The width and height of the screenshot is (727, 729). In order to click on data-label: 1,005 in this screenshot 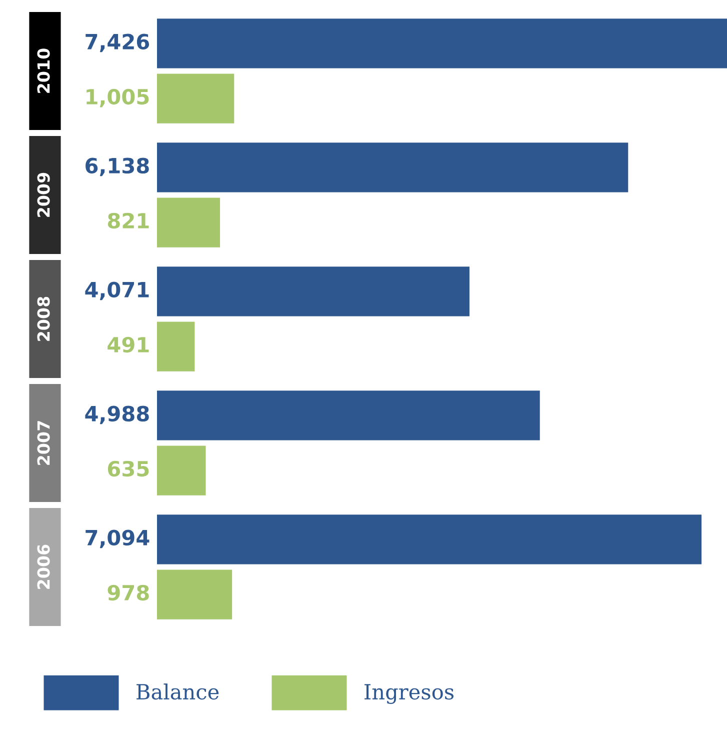, I will do `click(117, 98)`.